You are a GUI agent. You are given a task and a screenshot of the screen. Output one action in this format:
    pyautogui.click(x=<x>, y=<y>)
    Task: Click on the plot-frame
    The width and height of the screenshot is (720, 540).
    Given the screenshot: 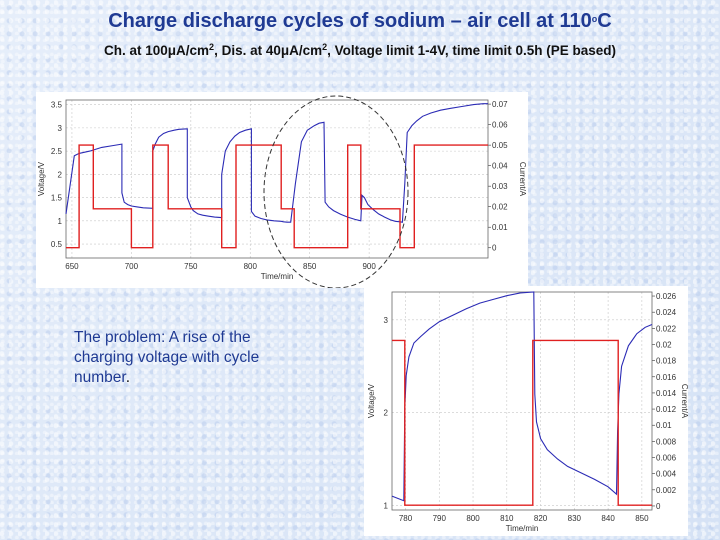 What is the action you would take?
    pyautogui.click(x=522, y=401)
    